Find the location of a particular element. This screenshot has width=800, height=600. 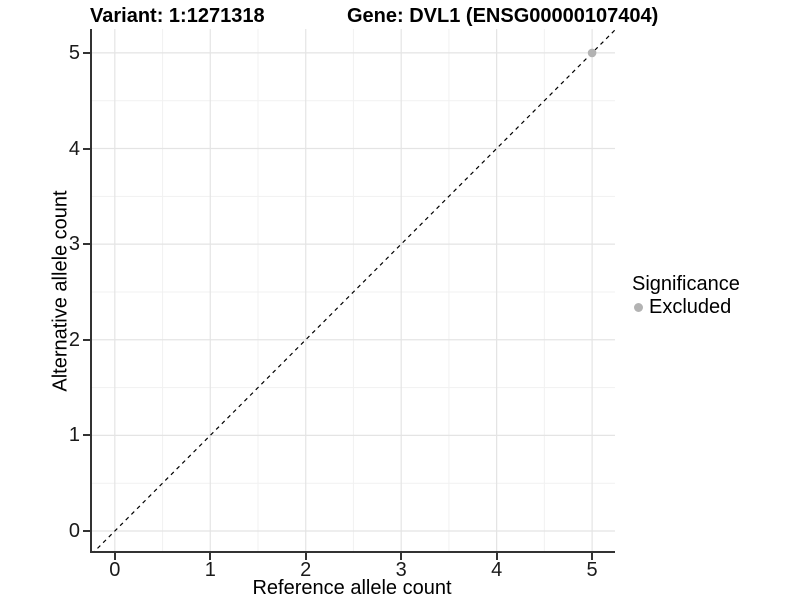

legend-point-icon is located at coordinates (638, 307).